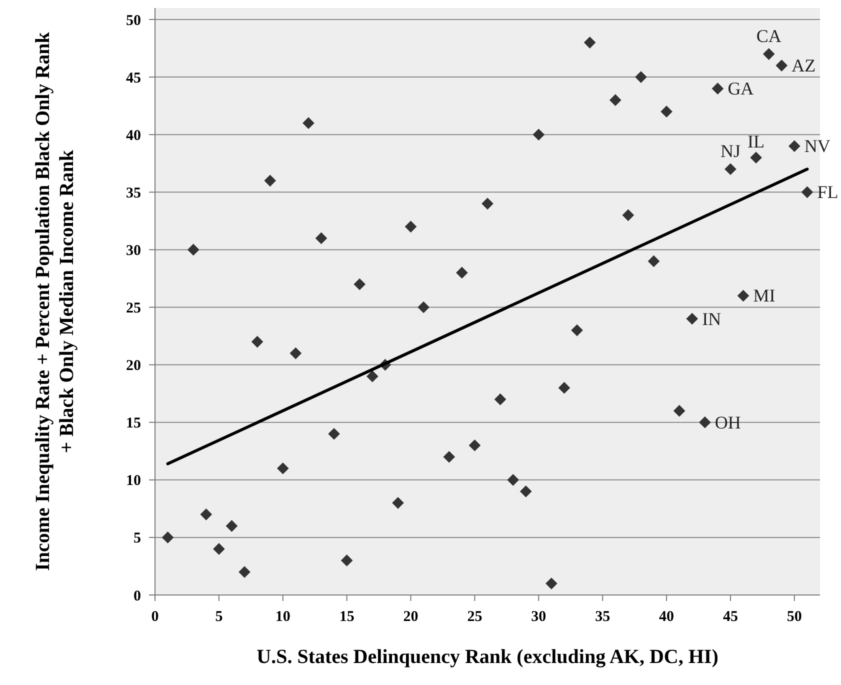 This screenshot has height=685, width=841. Describe the element at coordinates (730, 617) in the screenshot. I see `x-tick-label: 45` at that location.